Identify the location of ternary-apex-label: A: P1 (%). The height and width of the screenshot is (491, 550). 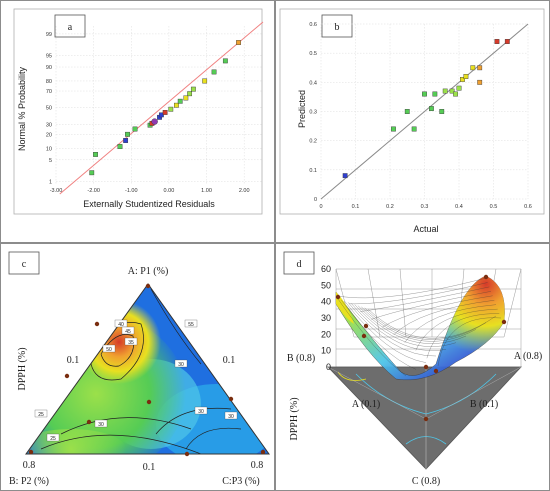
(148, 271).